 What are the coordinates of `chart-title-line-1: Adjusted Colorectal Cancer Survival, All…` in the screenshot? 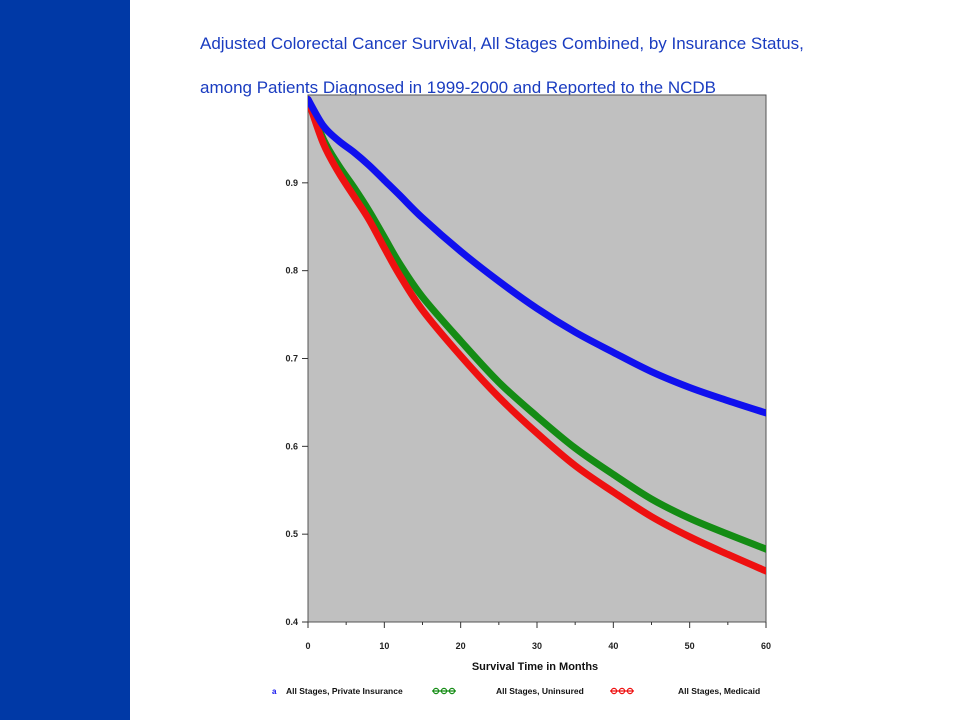 It's located at (502, 43).